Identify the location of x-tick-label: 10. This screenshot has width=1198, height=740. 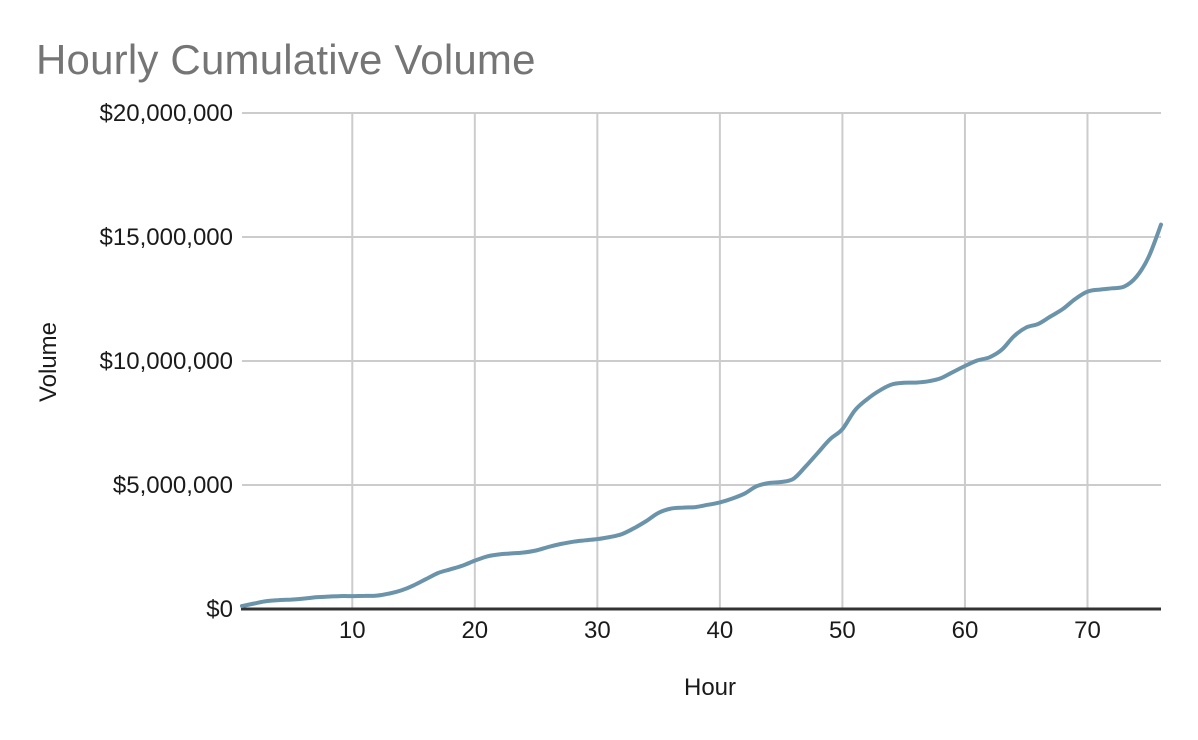
(352, 630).